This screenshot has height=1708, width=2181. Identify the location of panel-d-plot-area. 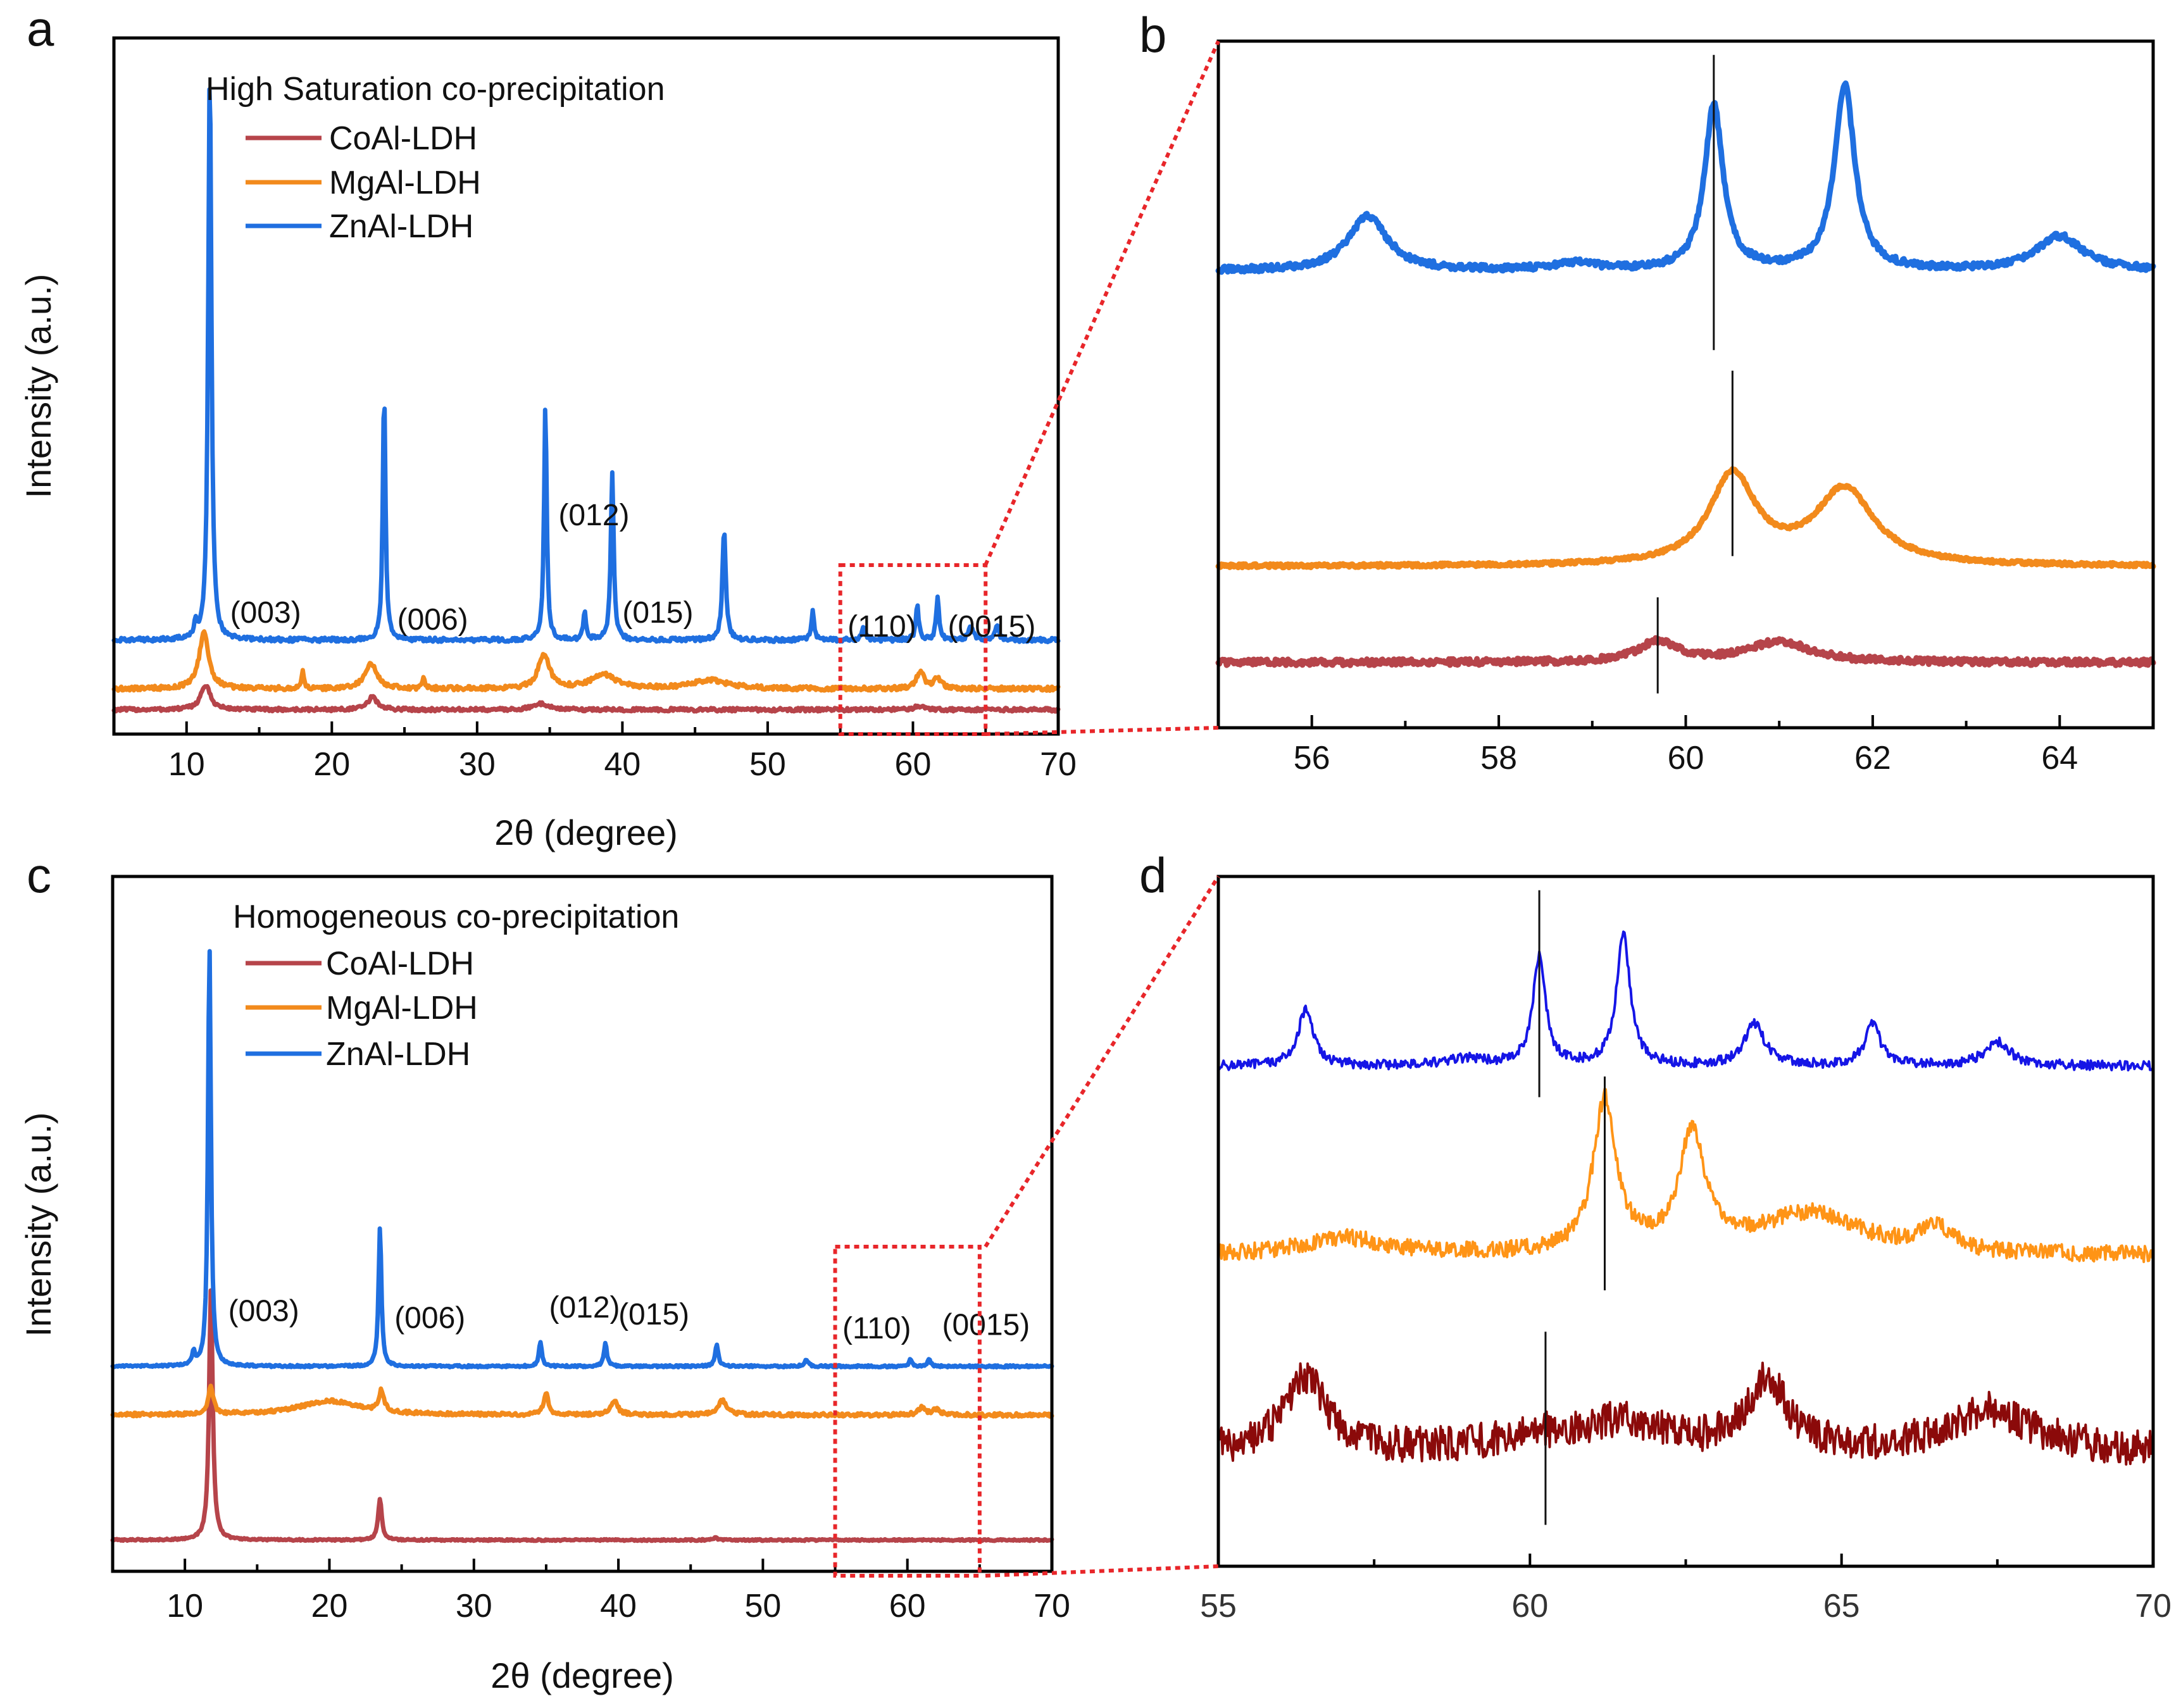
(1685, 1198).